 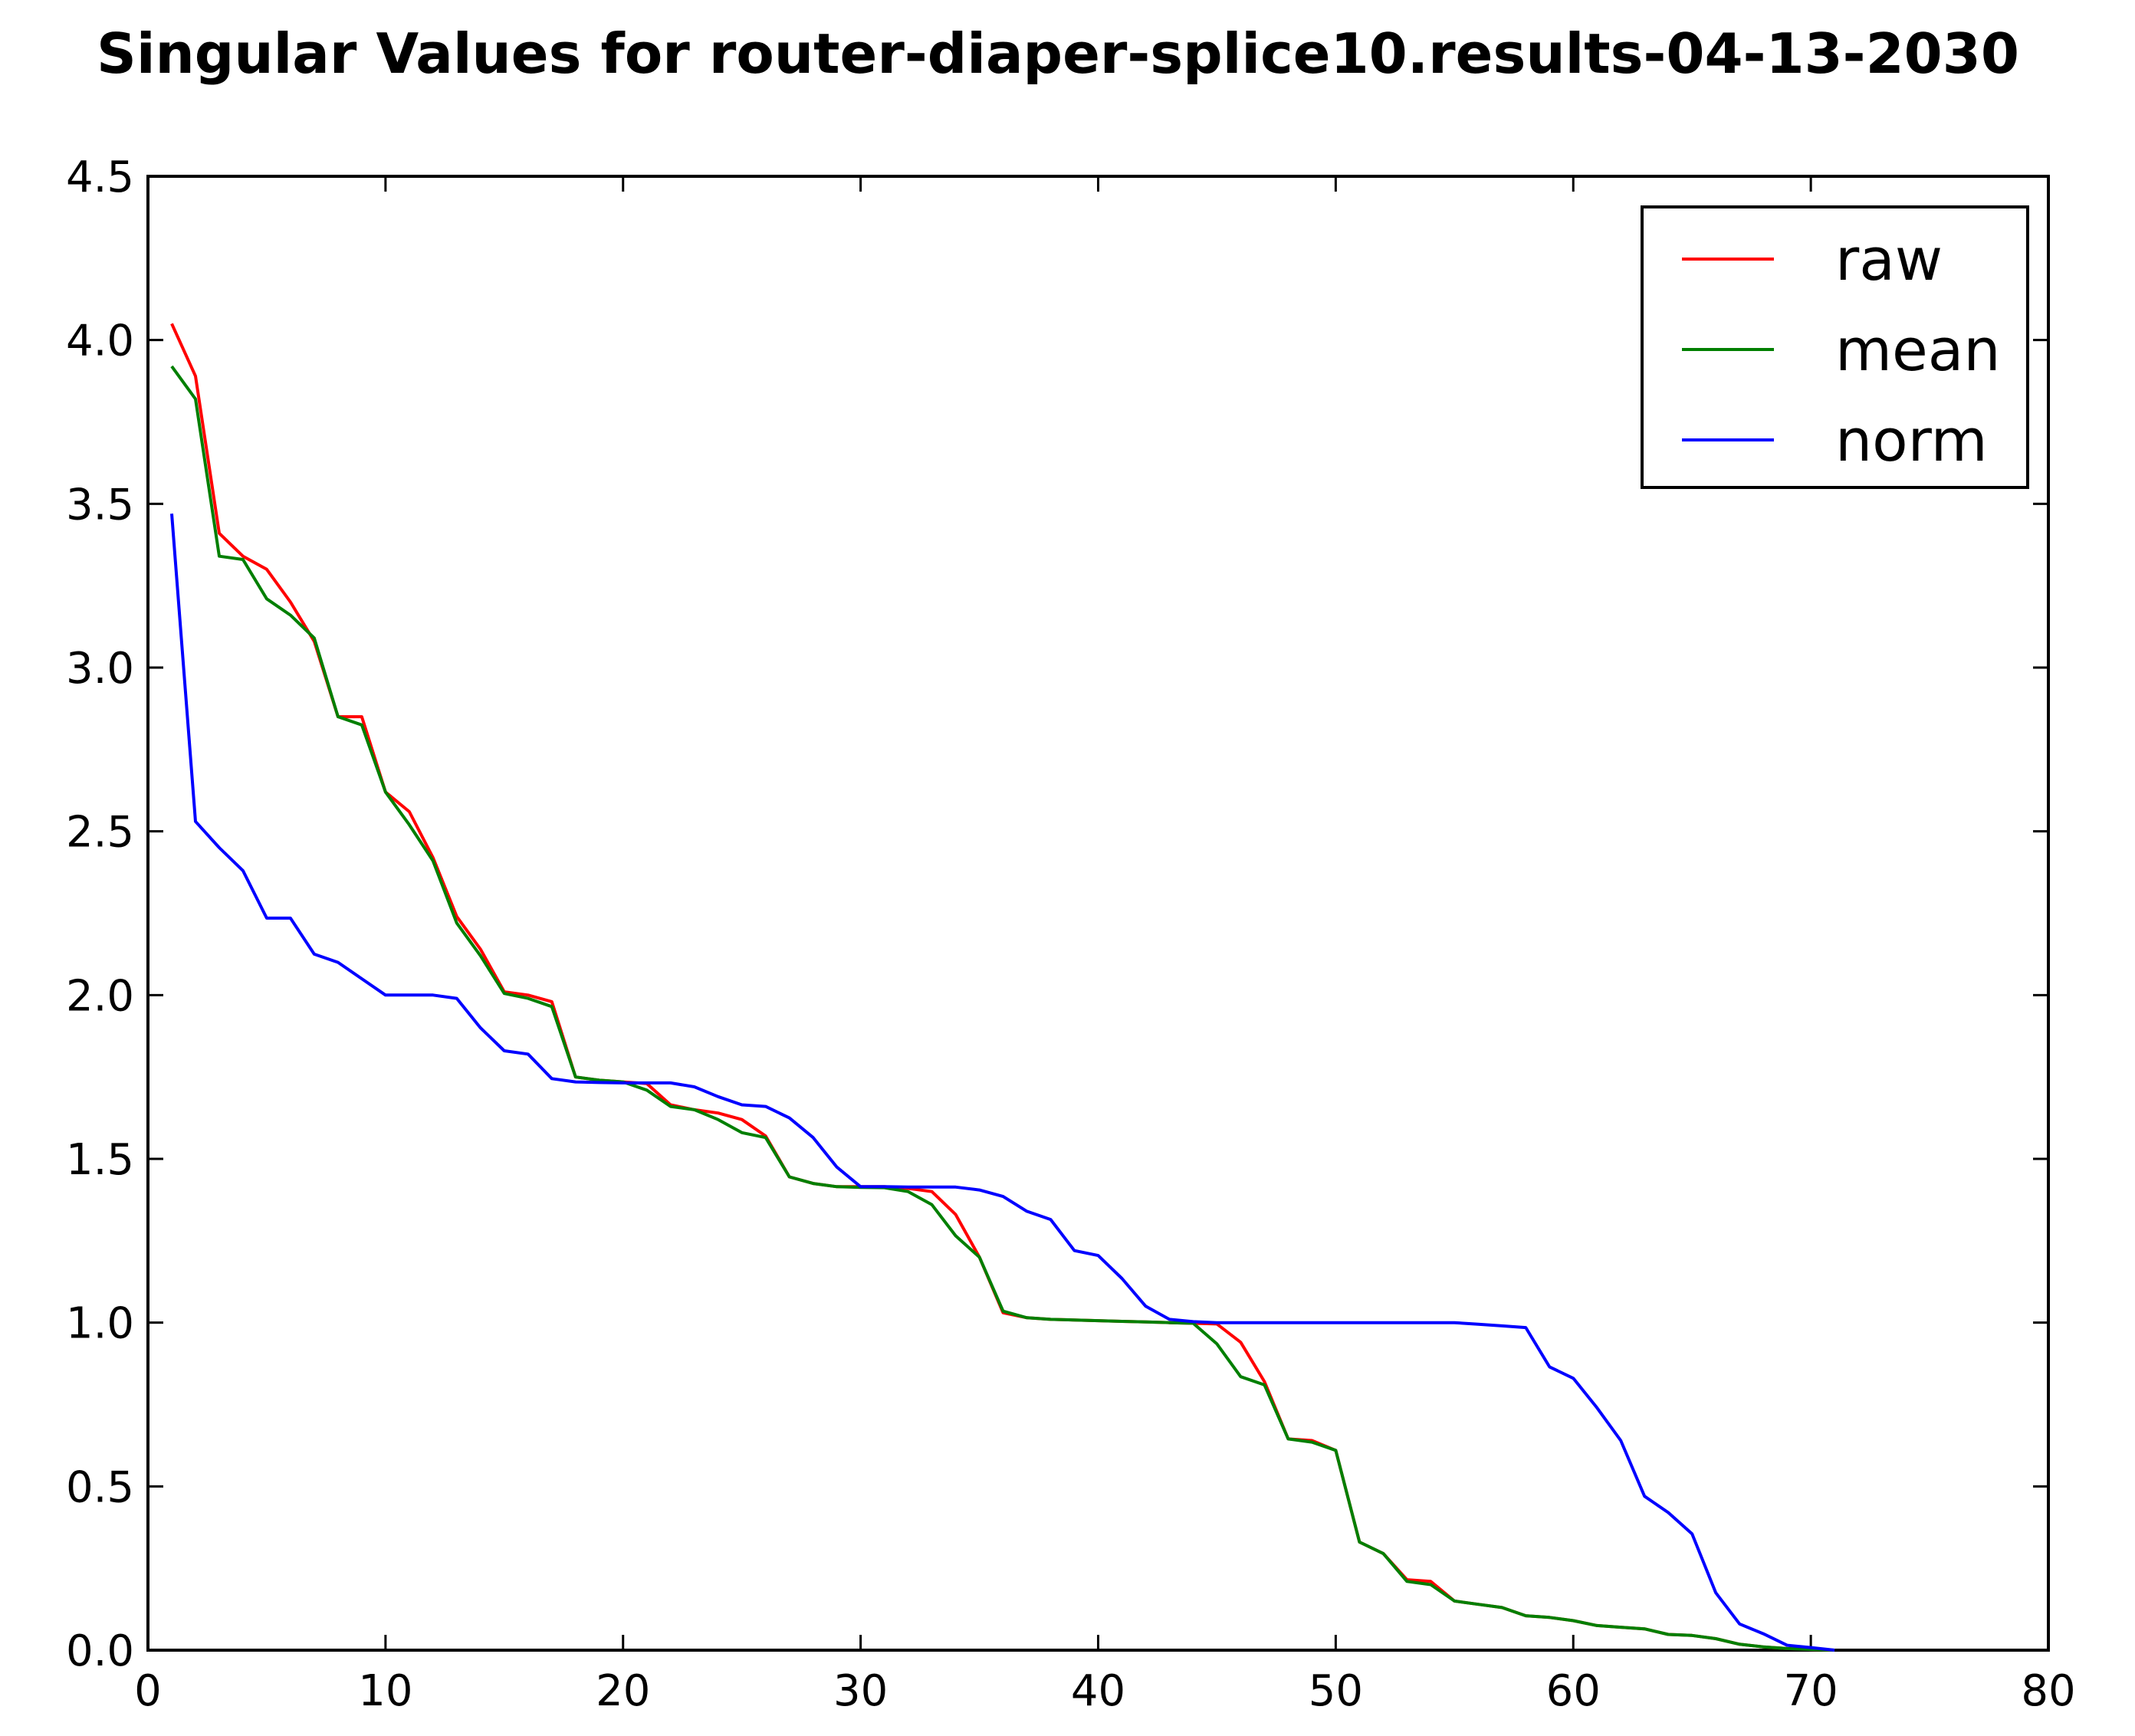 I want to click on x-tick-label: 70, so click(x=1810, y=1691).